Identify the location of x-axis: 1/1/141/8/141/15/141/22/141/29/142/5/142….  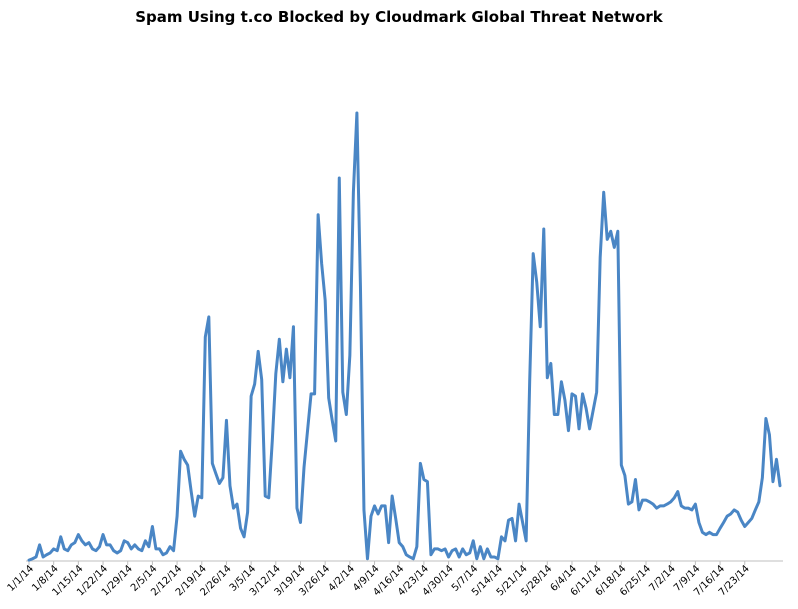
(394, 579).